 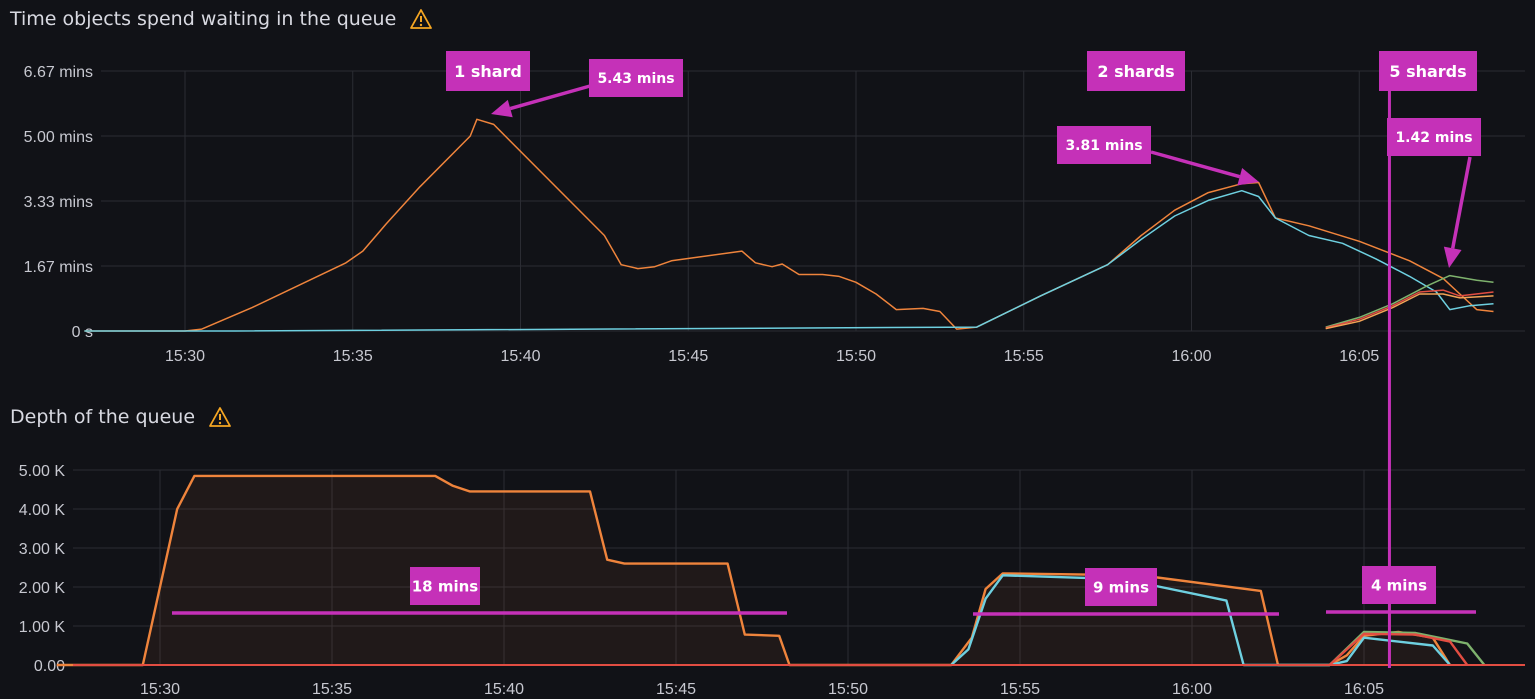 I want to click on annotation-5-43-mins: 5.43 mins, so click(x=636, y=78).